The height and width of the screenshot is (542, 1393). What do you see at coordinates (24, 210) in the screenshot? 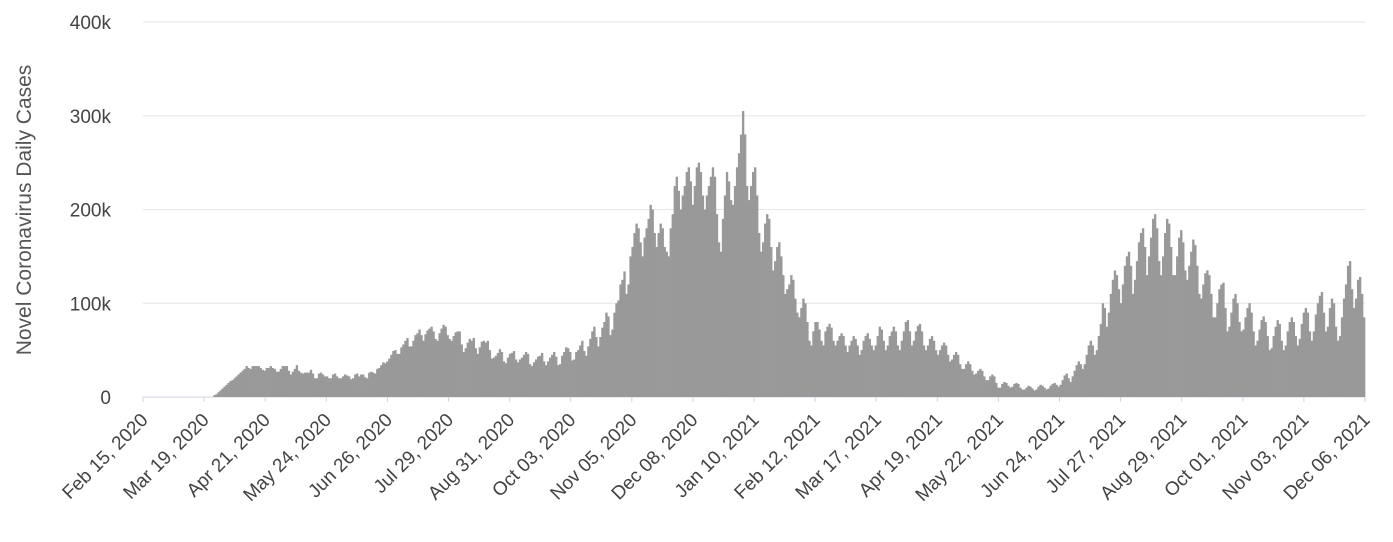
I see `y-axis-label: Novel Coronavirus Daily Cases` at bounding box center [24, 210].